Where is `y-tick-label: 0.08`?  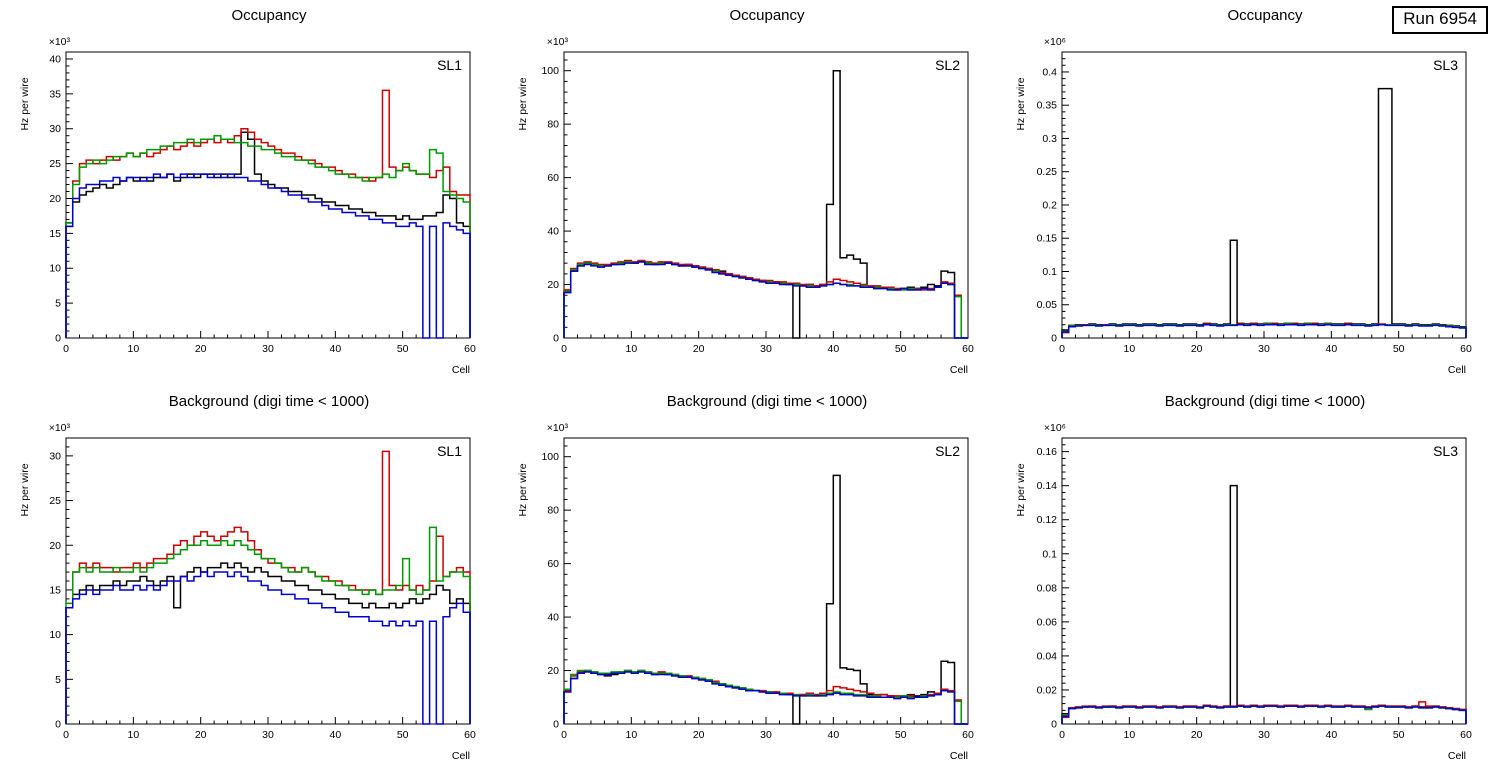
y-tick-label: 0.08 is located at coordinates (1047, 588).